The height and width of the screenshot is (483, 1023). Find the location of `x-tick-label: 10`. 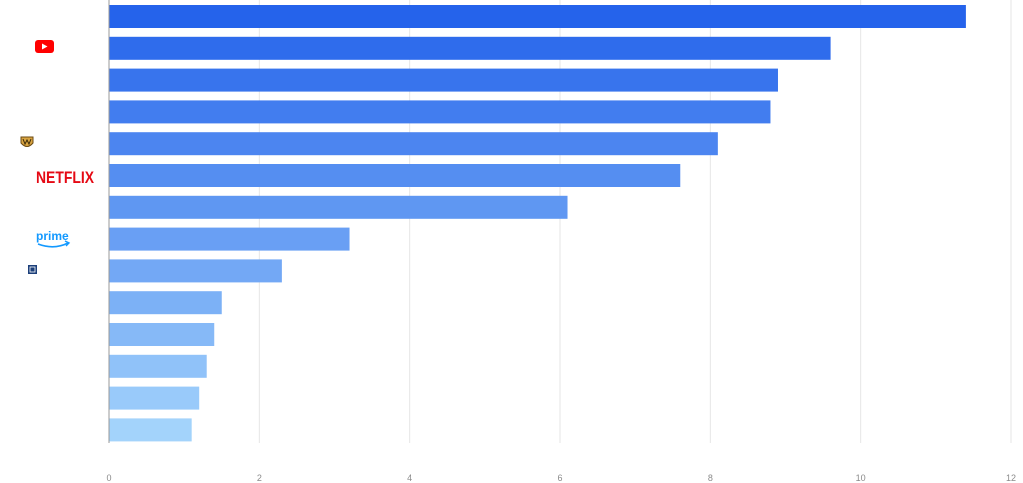

x-tick-label: 10 is located at coordinates (861, 478).